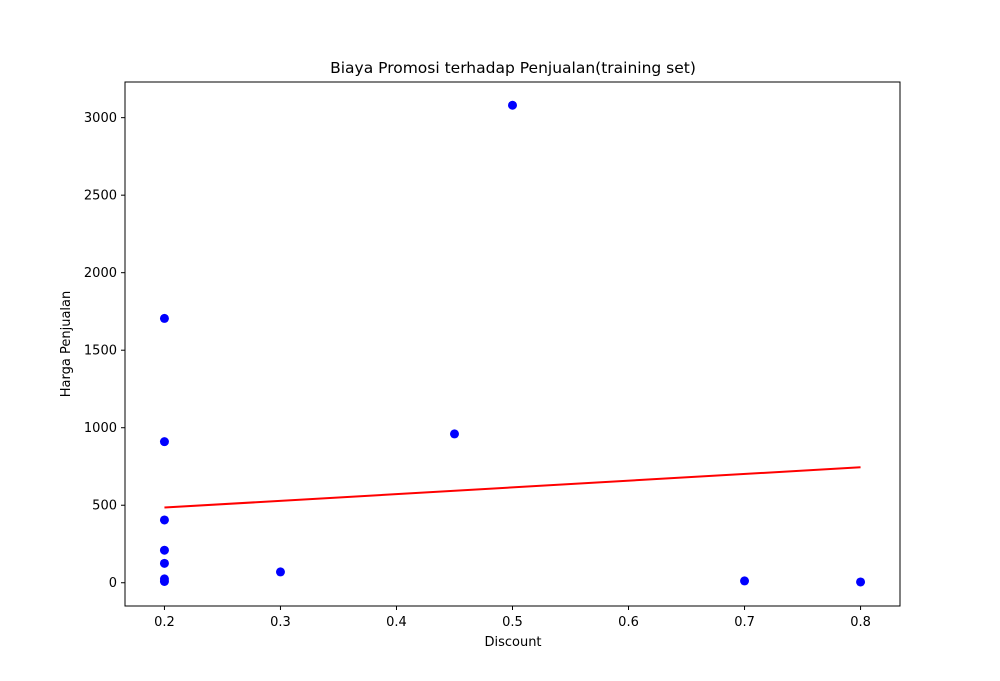 This screenshot has width=1000, height=681. Describe the element at coordinates (100, 428) in the screenshot. I see `y-tick-label: 1000` at that location.